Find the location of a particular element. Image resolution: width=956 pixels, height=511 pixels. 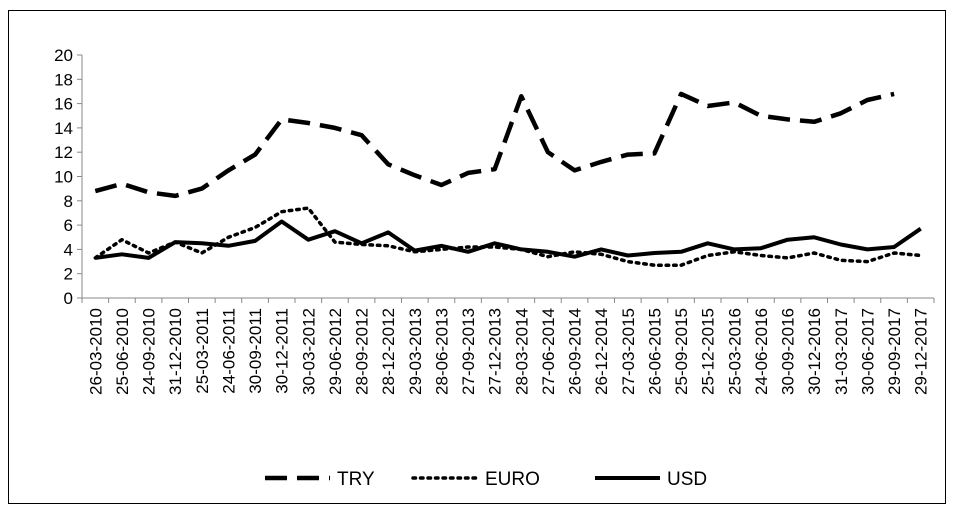

x-tick-label: 25-03-2011 is located at coordinates (202, 351).